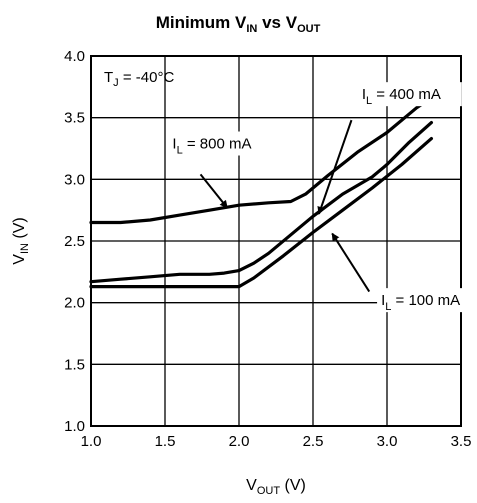 This screenshot has width=477, height=503. What do you see at coordinates (401, 96) in the screenshot?
I see `series-label-400-ma: IL = 400 mA` at bounding box center [401, 96].